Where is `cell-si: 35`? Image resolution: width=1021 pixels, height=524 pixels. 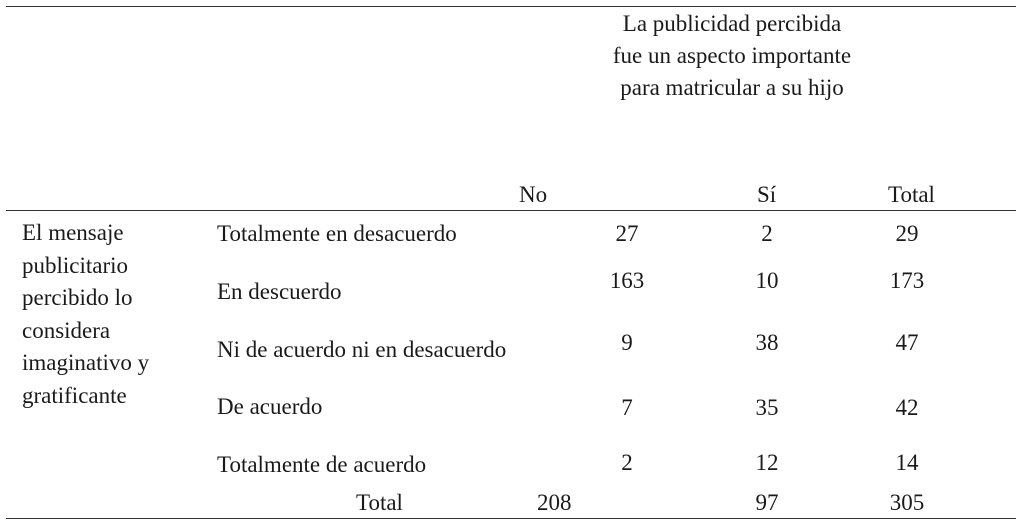
cell-si: 35 is located at coordinates (767, 407).